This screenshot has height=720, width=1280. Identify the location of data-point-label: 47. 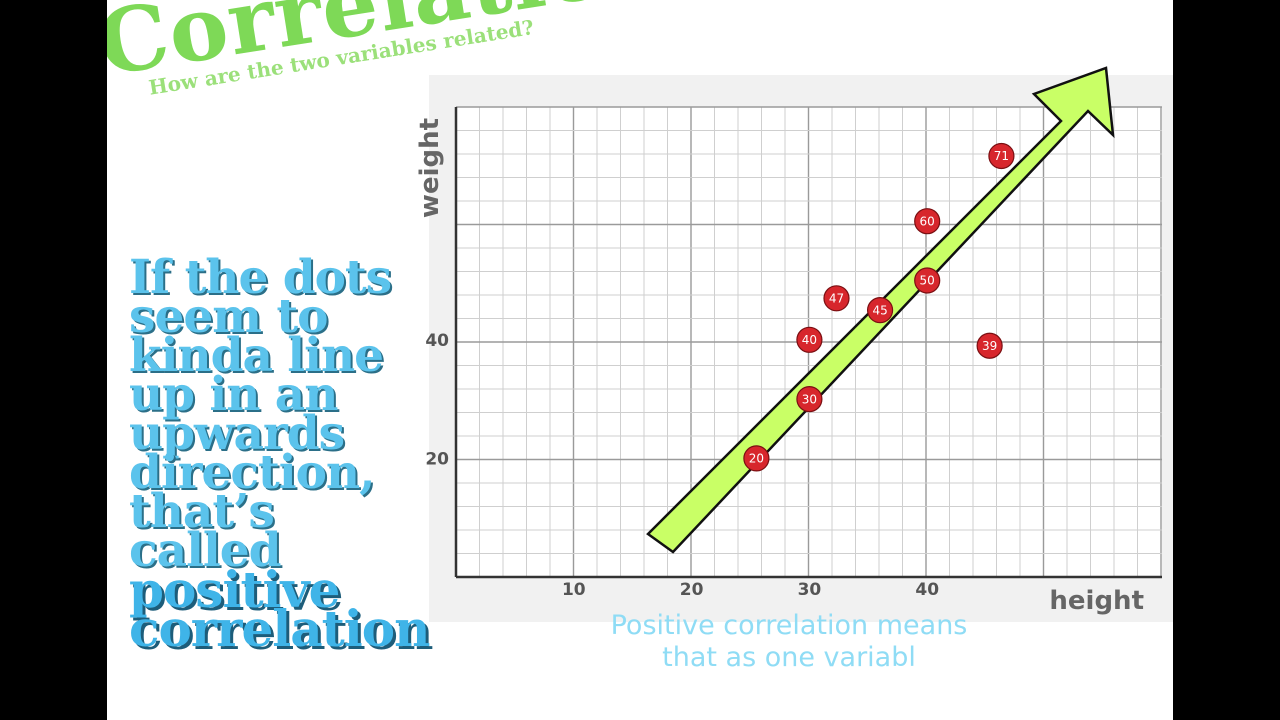
(836, 298).